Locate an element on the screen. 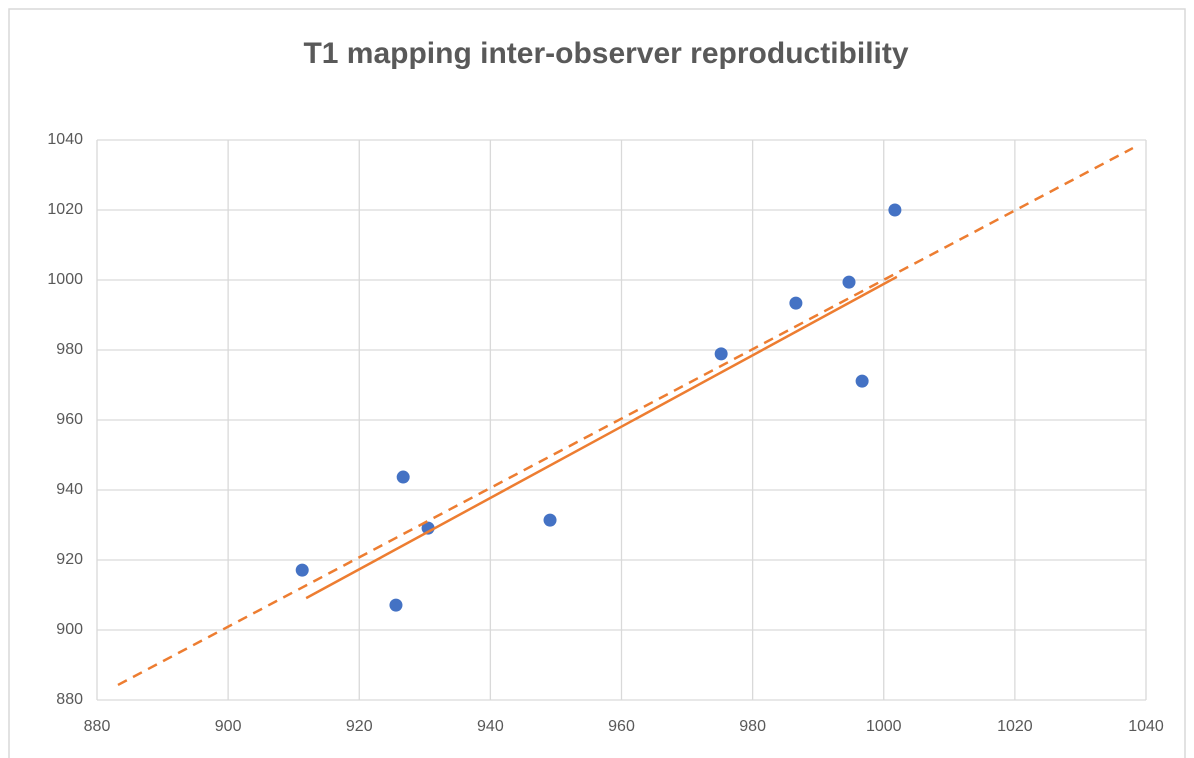  x-tick-label: 1040 is located at coordinates (1146, 726).